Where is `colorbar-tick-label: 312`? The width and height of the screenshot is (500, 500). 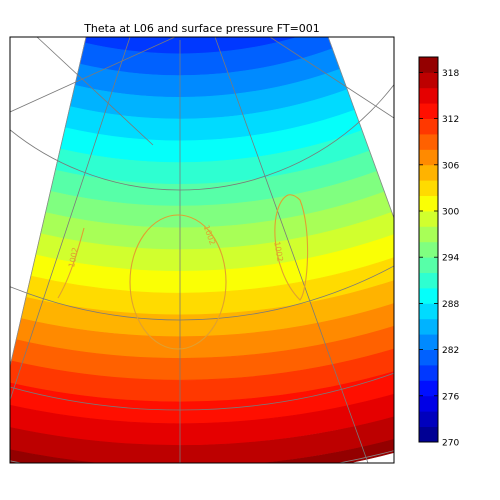
colorbar-tick-label: 312 is located at coordinates (450, 120).